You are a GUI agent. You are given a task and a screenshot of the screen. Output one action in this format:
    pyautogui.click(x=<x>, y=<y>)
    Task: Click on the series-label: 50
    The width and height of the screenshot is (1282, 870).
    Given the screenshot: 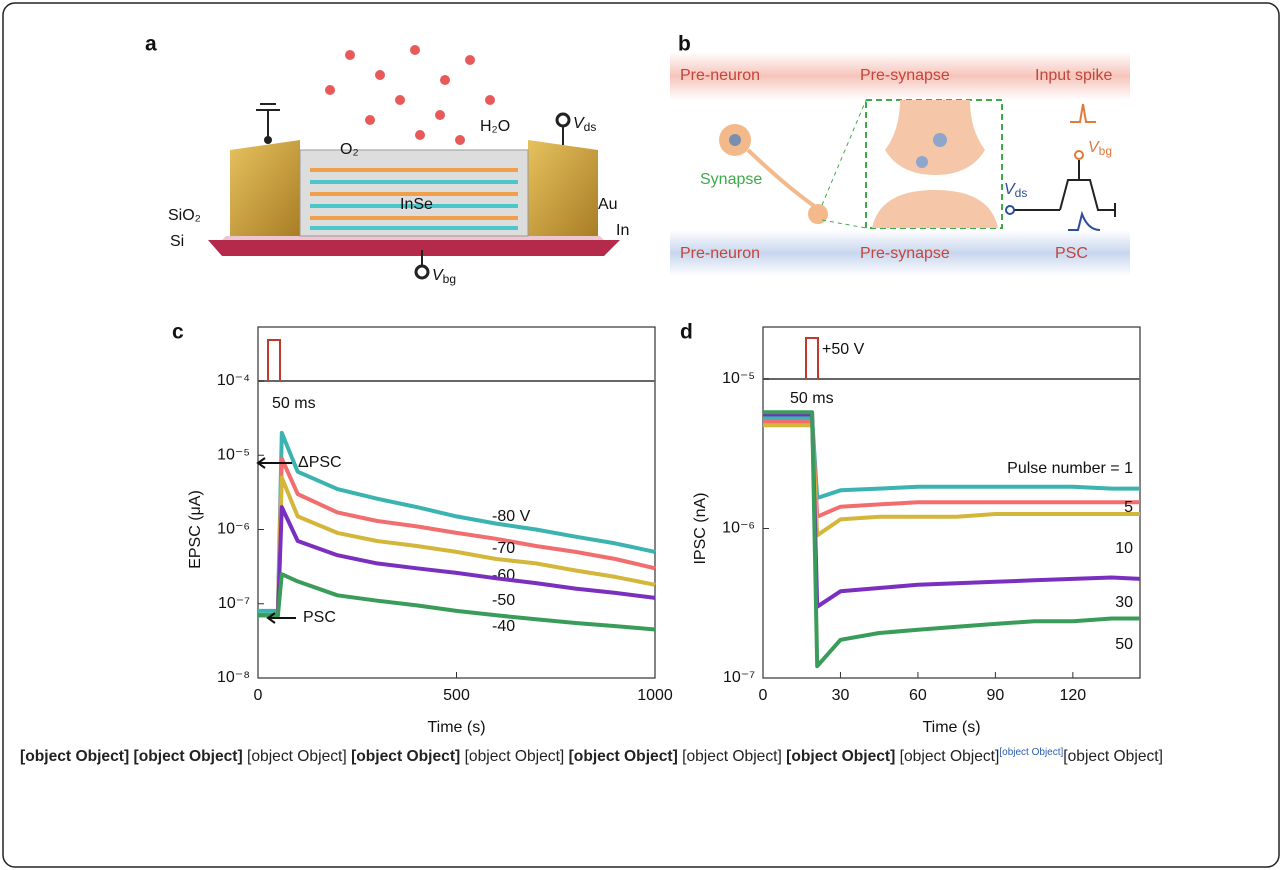 What is the action you would take?
    pyautogui.click(x=1124, y=644)
    